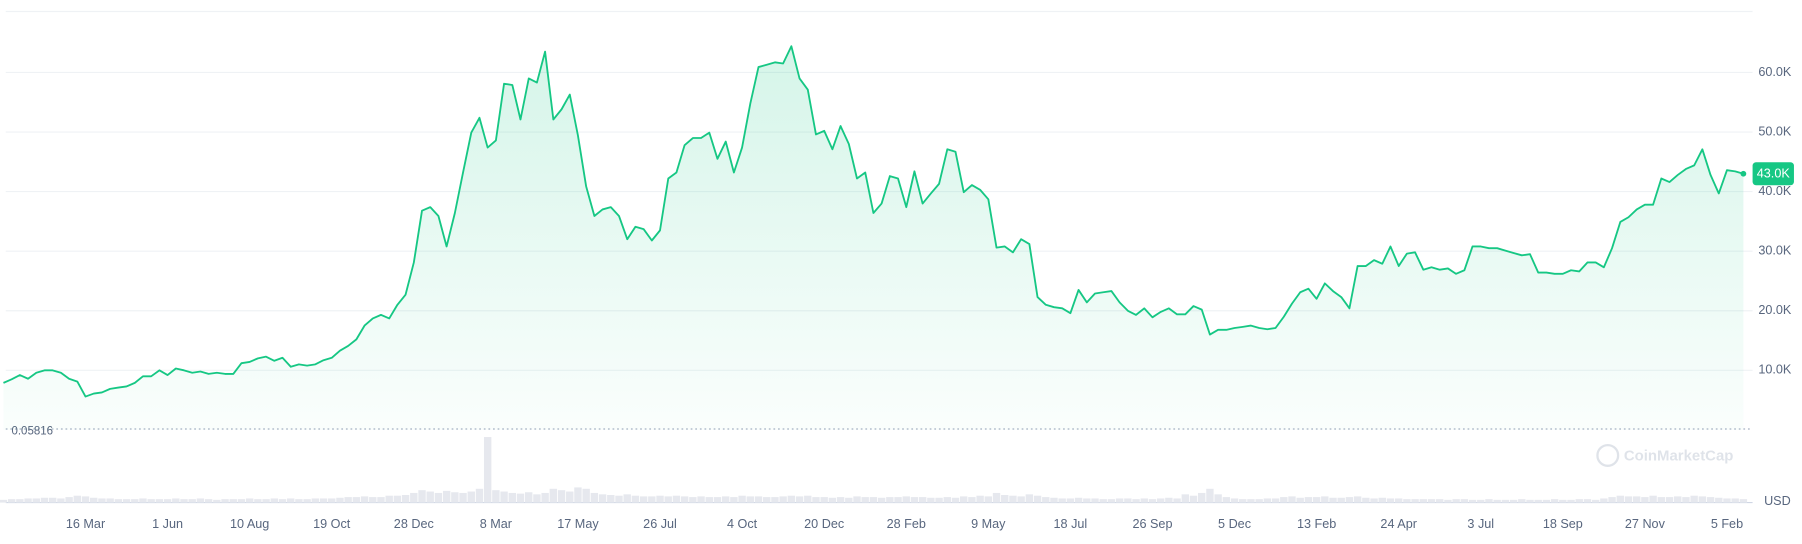 This screenshot has width=1802, height=544. Describe the element at coordinates (332, 524) in the screenshot. I see `x-tick-label: 19 Oct` at that location.